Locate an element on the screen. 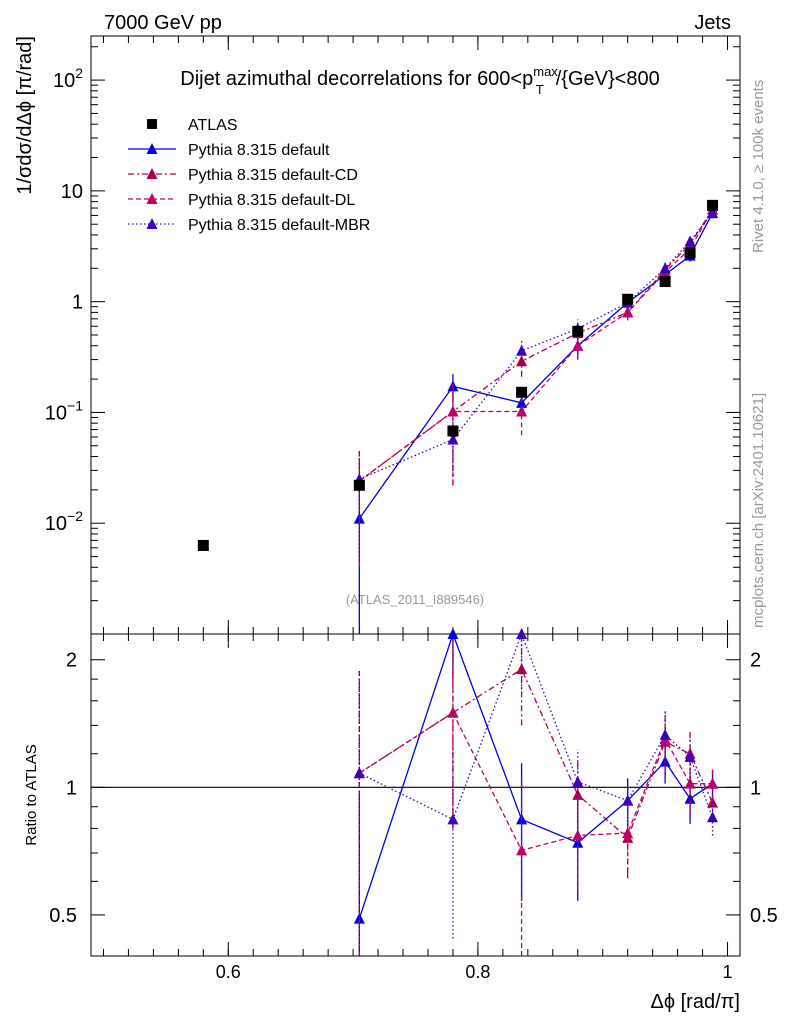 The width and height of the screenshot is (786, 1024). header-energy: 7000 GeV pp is located at coordinates (163, 23).